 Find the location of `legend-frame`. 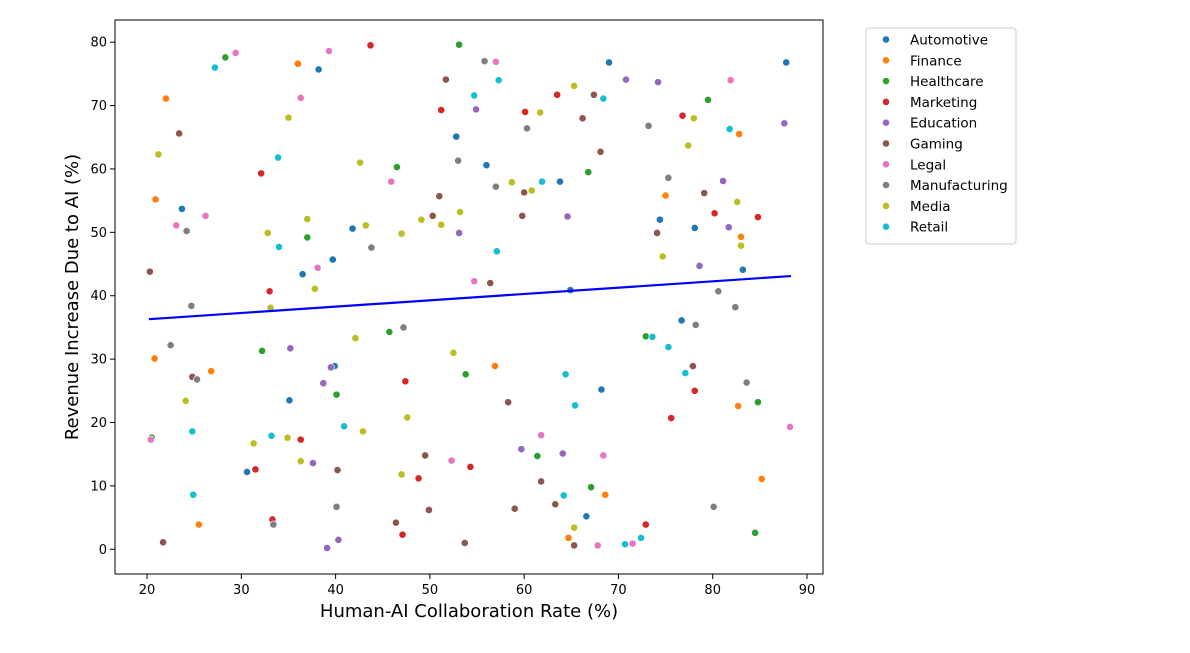

legend-frame is located at coordinates (941, 136).